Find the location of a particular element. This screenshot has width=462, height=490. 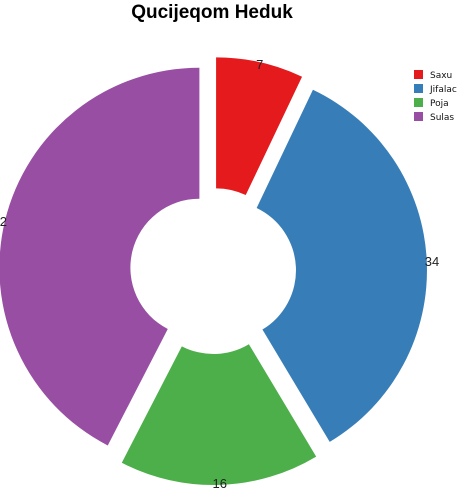

legend: Saxu Jifalac Poja Sulas is located at coordinates (435, 96).